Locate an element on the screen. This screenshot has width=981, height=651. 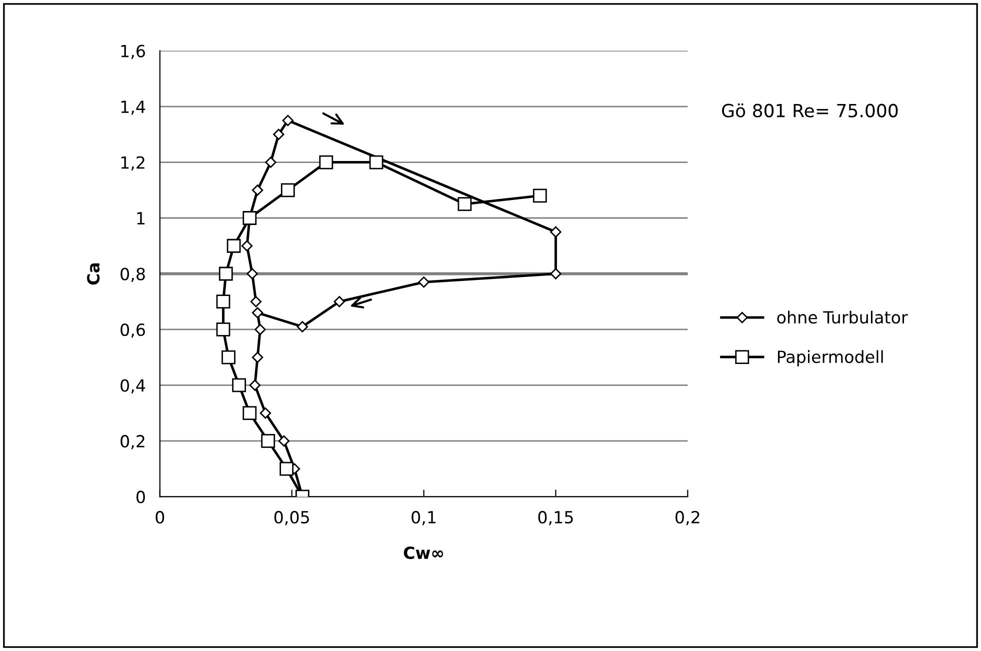
y-tick-label: 0,4 is located at coordinates (133, 386).